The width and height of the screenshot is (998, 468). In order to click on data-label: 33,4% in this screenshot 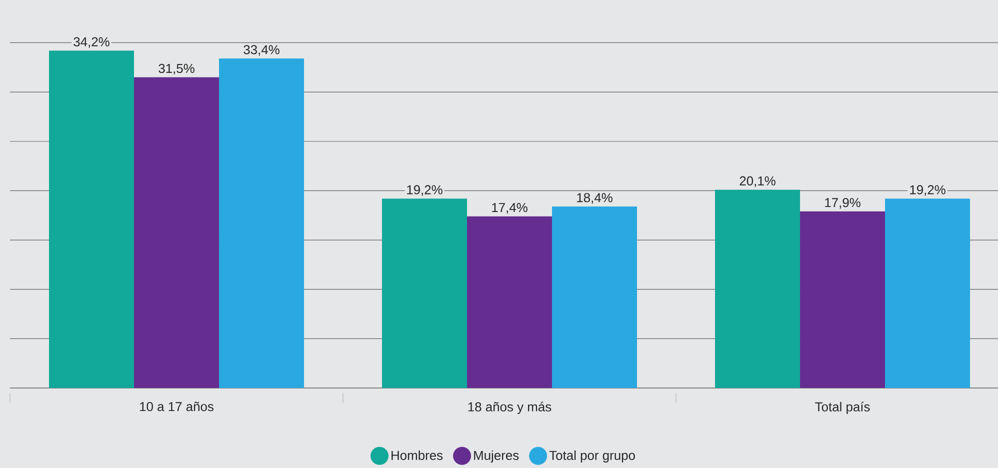, I will do `click(262, 50)`.